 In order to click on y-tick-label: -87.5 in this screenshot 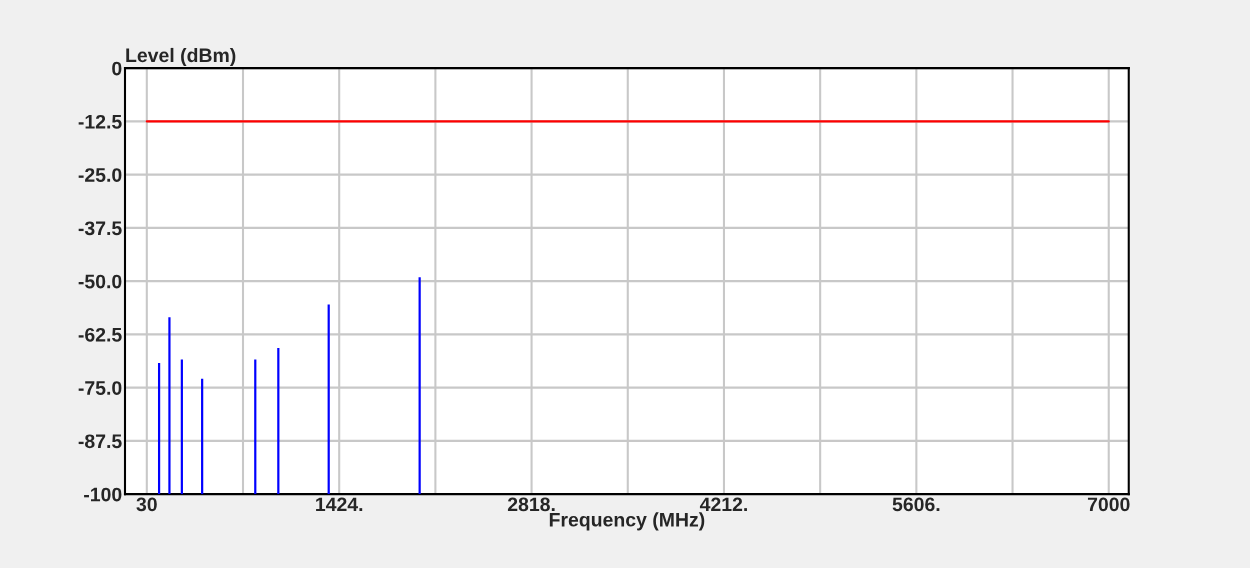, I will do `click(100, 441)`.